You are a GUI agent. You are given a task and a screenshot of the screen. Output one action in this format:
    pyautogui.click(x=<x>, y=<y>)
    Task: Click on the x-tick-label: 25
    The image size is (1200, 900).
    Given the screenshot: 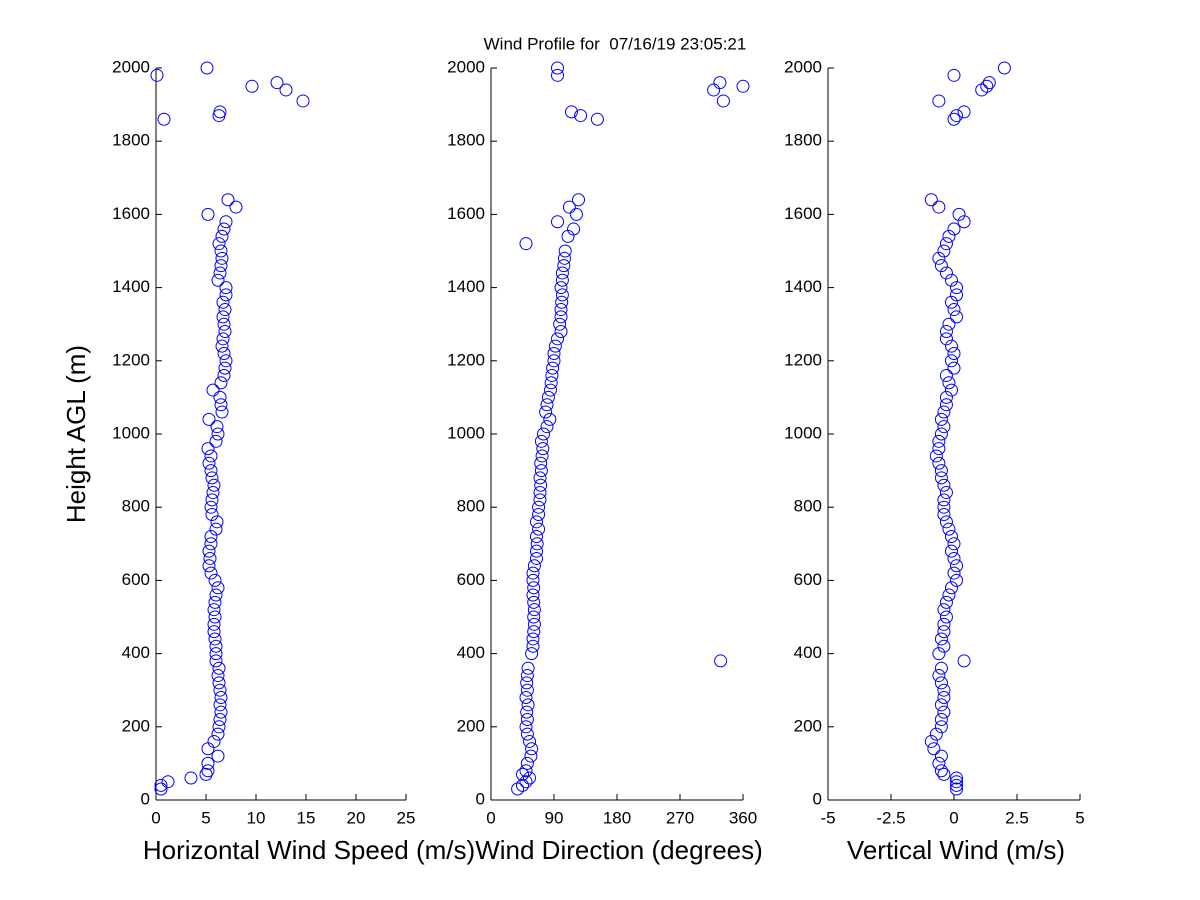 What is the action you would take?
    pyautogui.click(x=406, y=817)
    